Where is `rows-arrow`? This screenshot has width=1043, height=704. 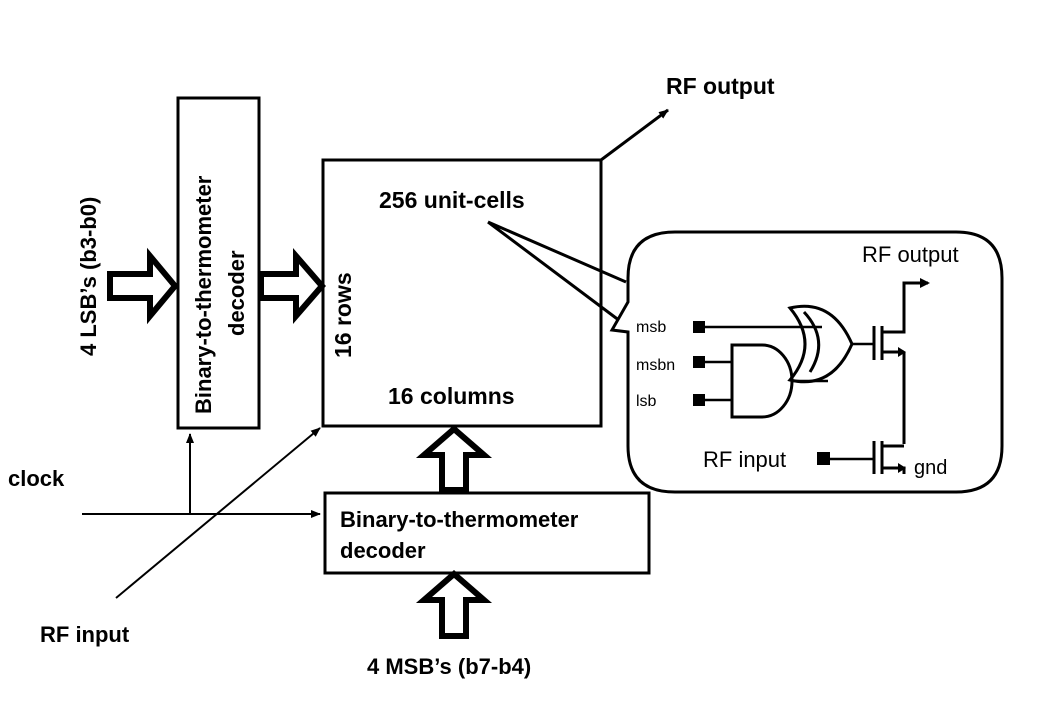 rows-arrow is located at coordinates (292, 286).